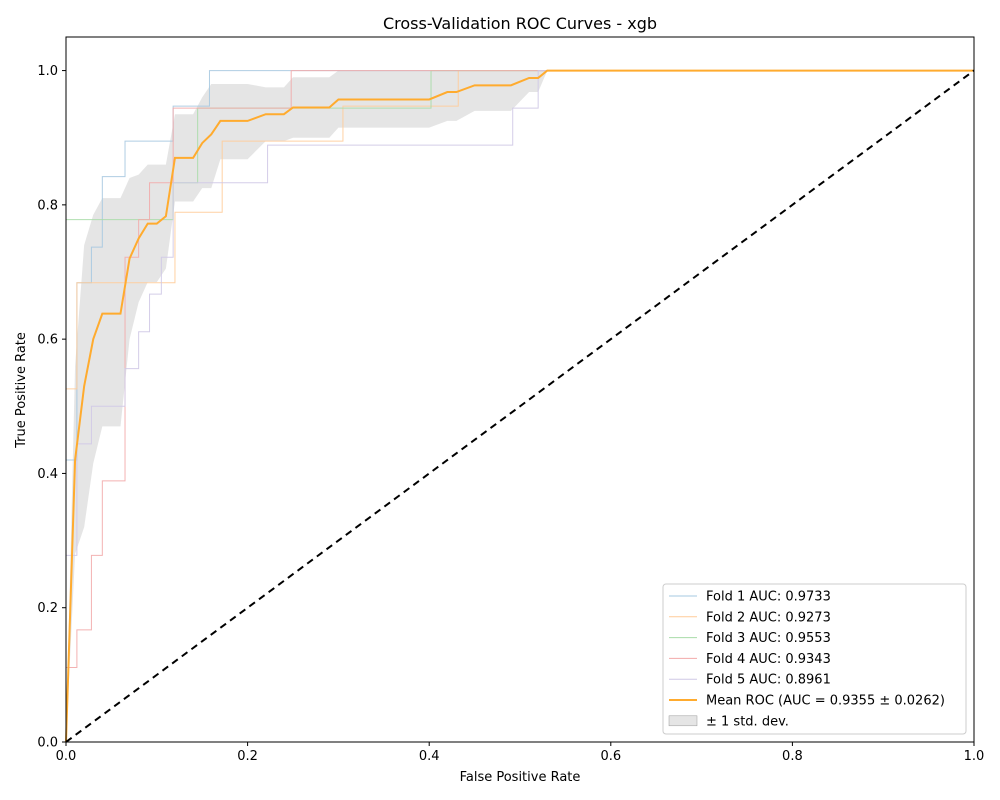 This screenshot has width=1000, height=800. What do you see at coordinates (792, 756) in the screenshot?
I see `x-tick-label: 0.8` at bounding box center [792, 756].